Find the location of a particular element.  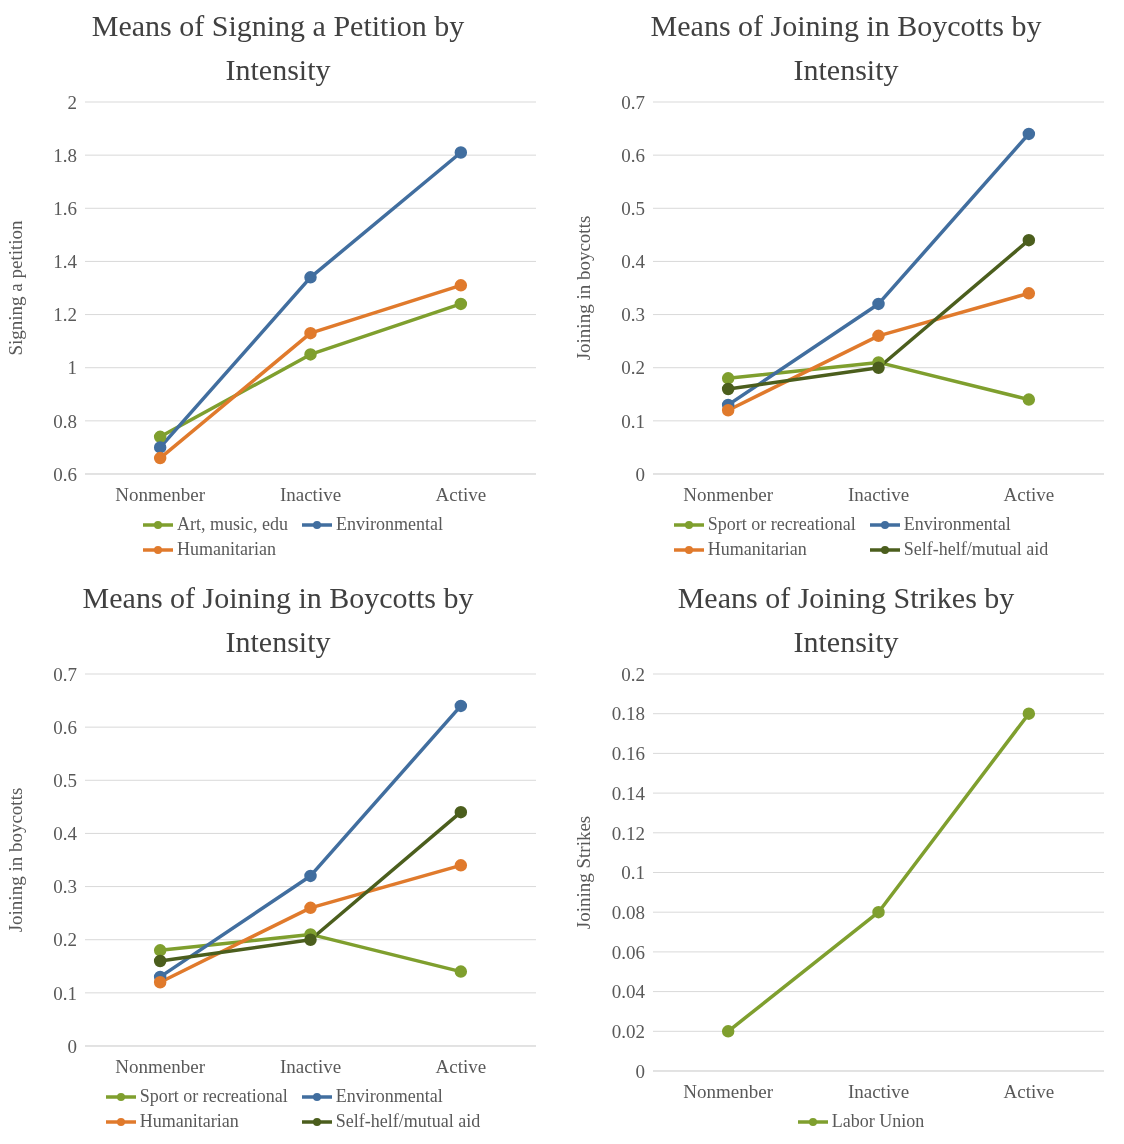

y-tick-label: 0.8 is located at coordinates (65, 421).